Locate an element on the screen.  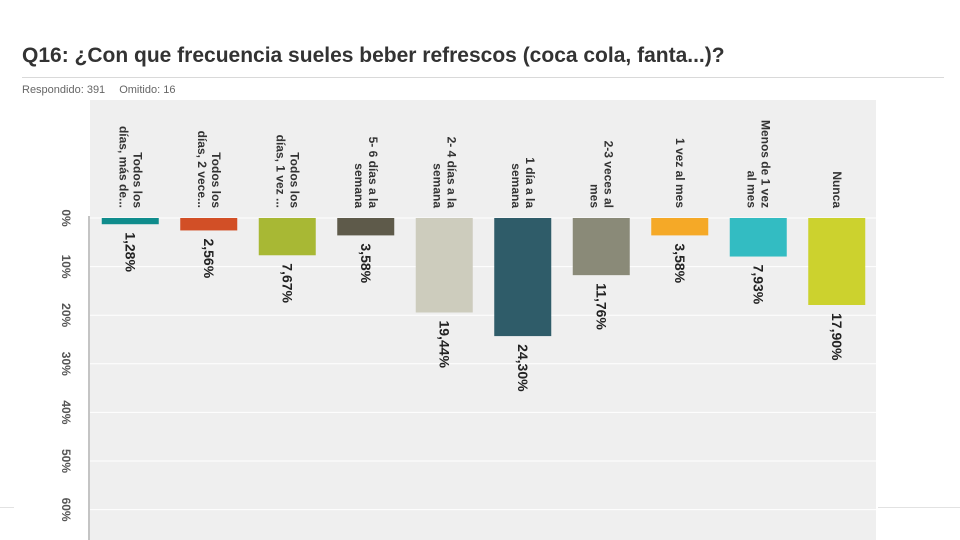
category-label: 2-3 veces almes is located at coordinates (601, 175).